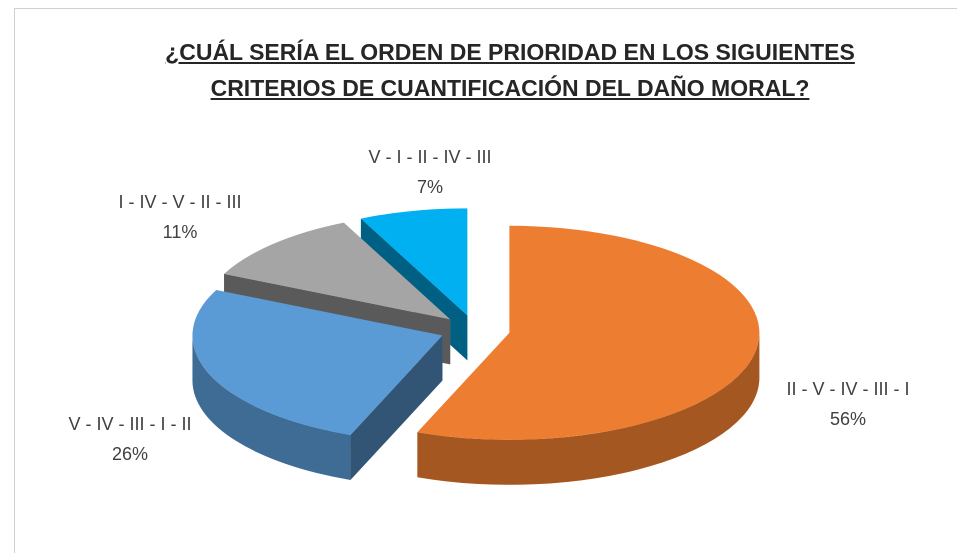 This screenshot has width=957, height=553. What do you see at coordinates (430, 187) in the screenshot?
I see `slice-value-label: 7%` at bounding box center [430, 187].